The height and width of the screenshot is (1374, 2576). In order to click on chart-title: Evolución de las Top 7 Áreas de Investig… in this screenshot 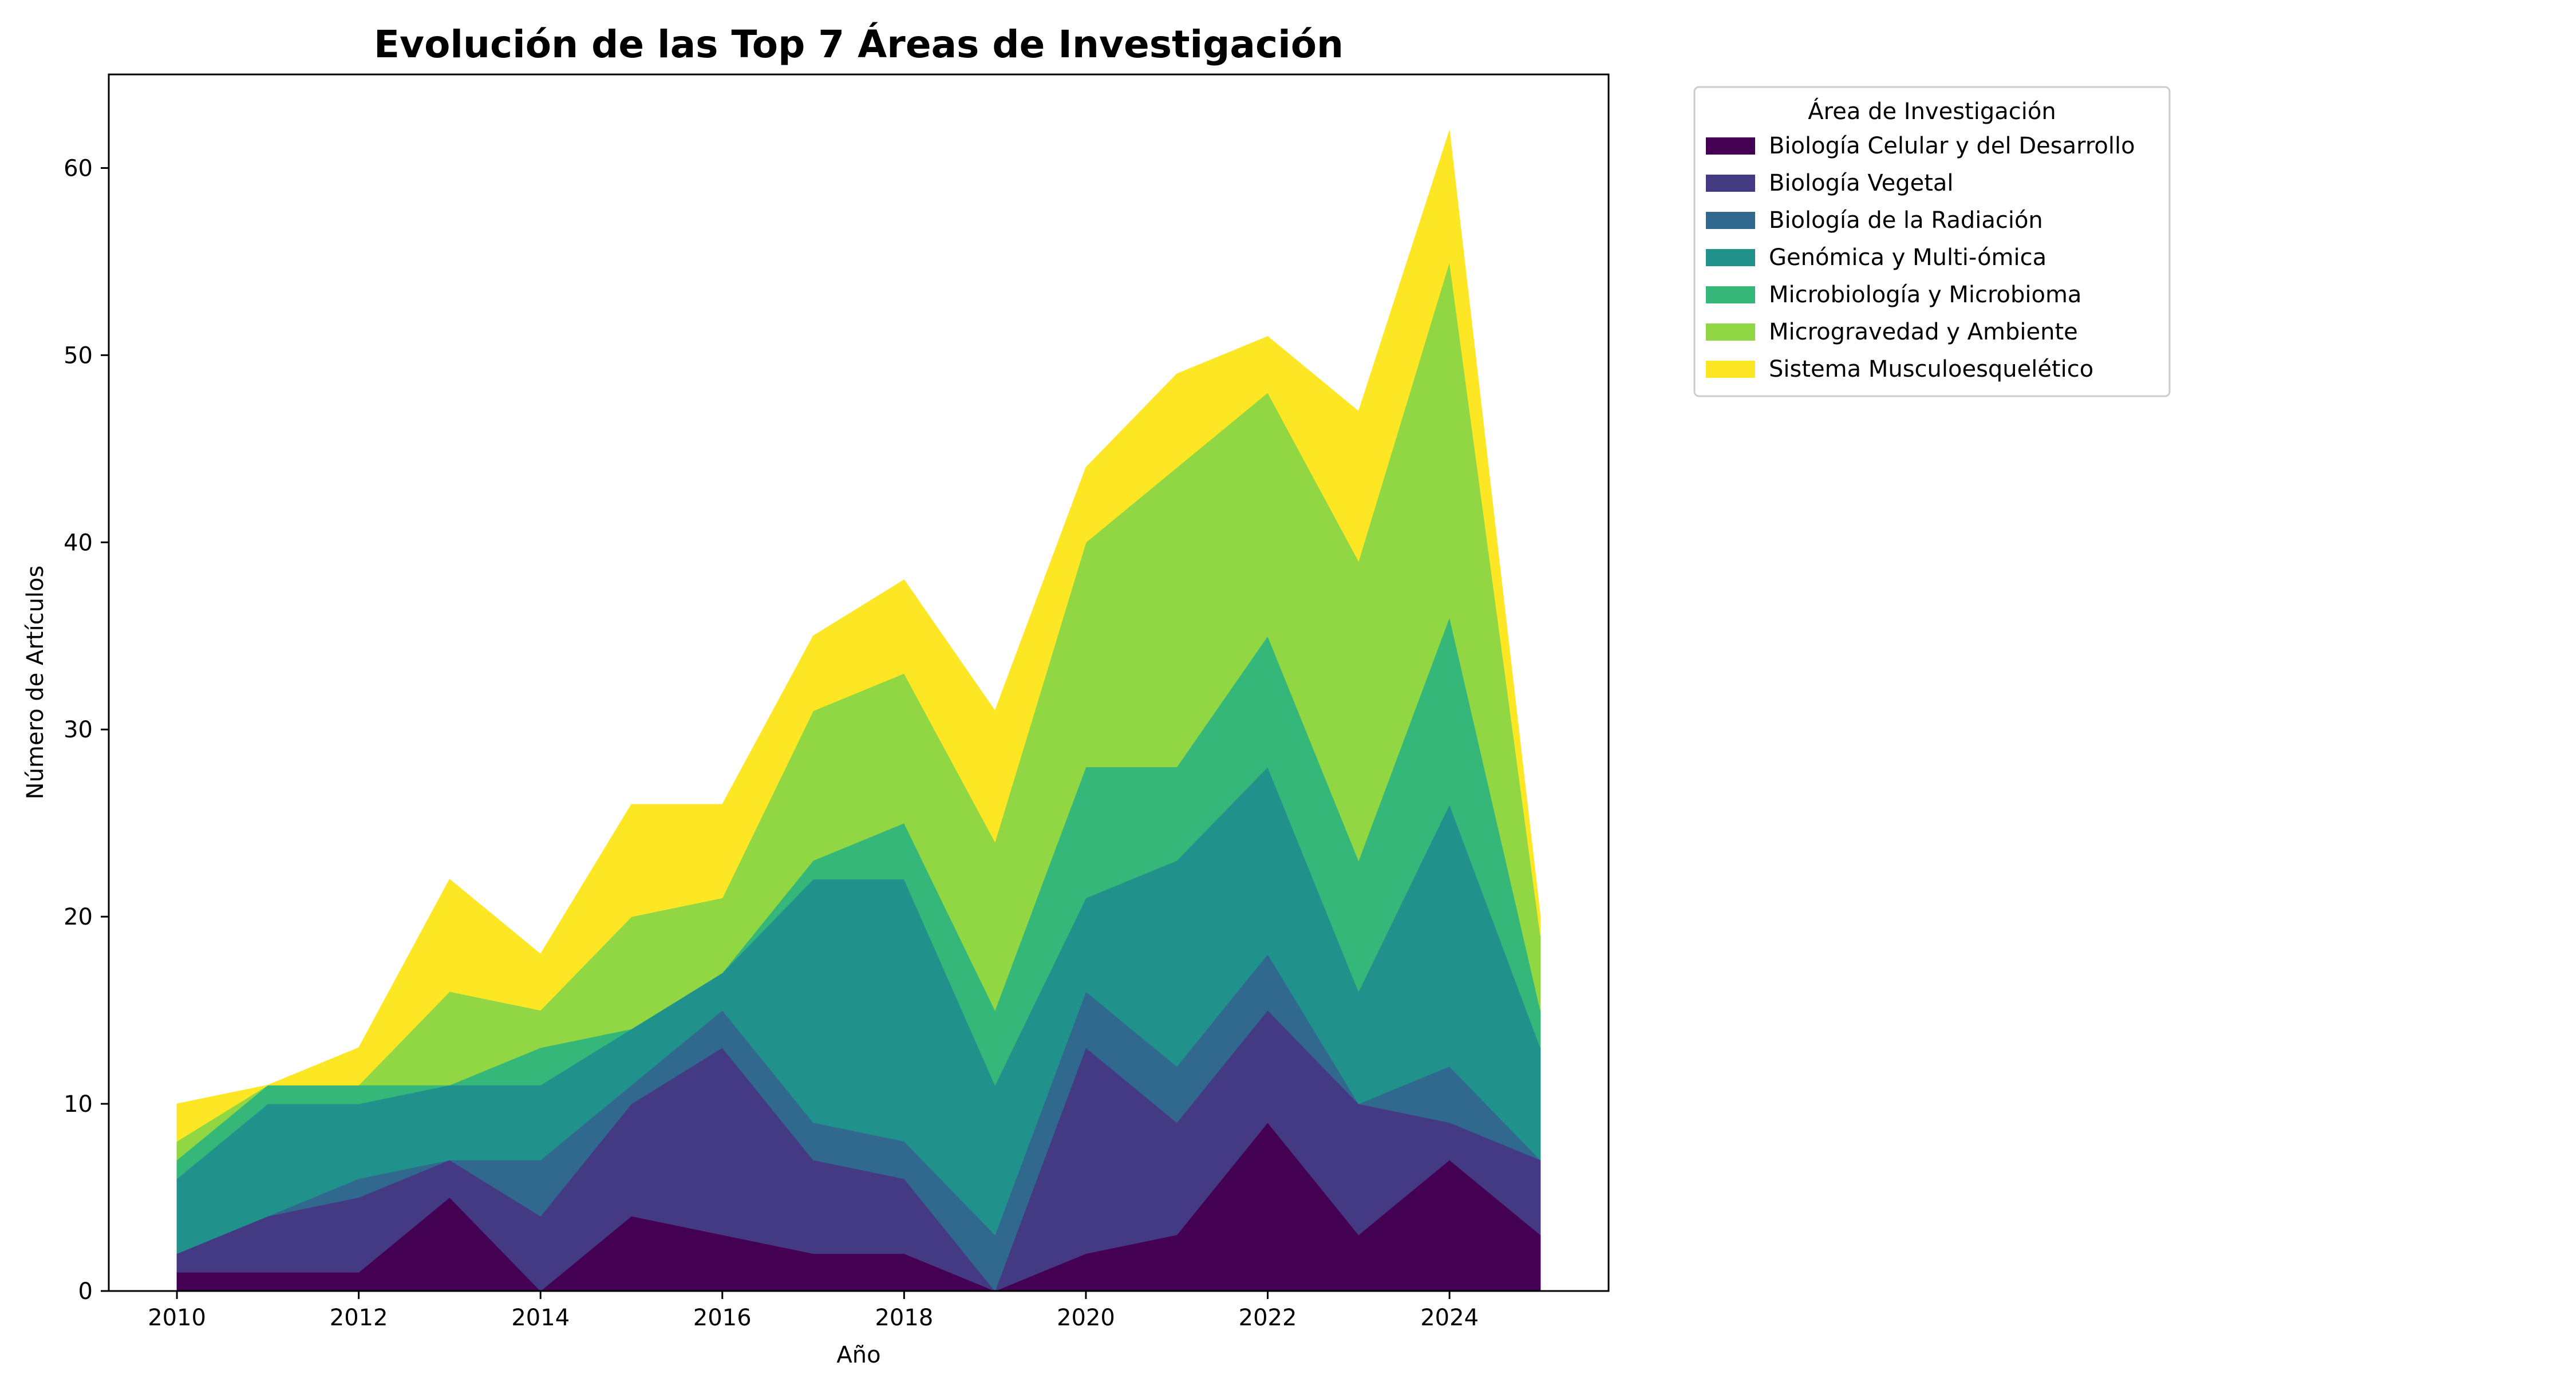, I will do `click(859, 44)`.